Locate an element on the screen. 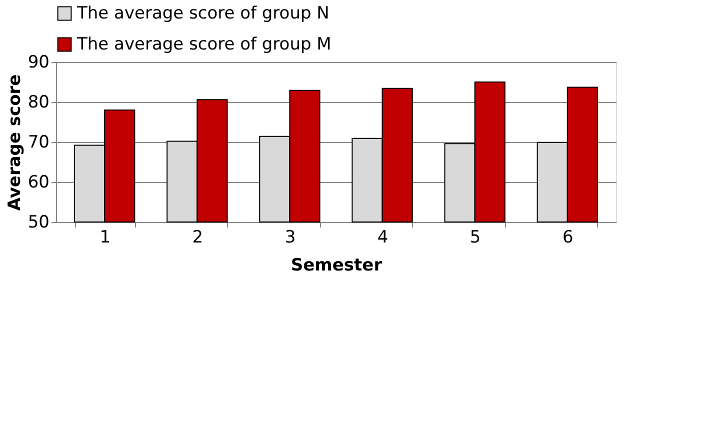 This screenshot has height=427, width=705. x-axis-title: Semester is located at coordinates (336, 266).